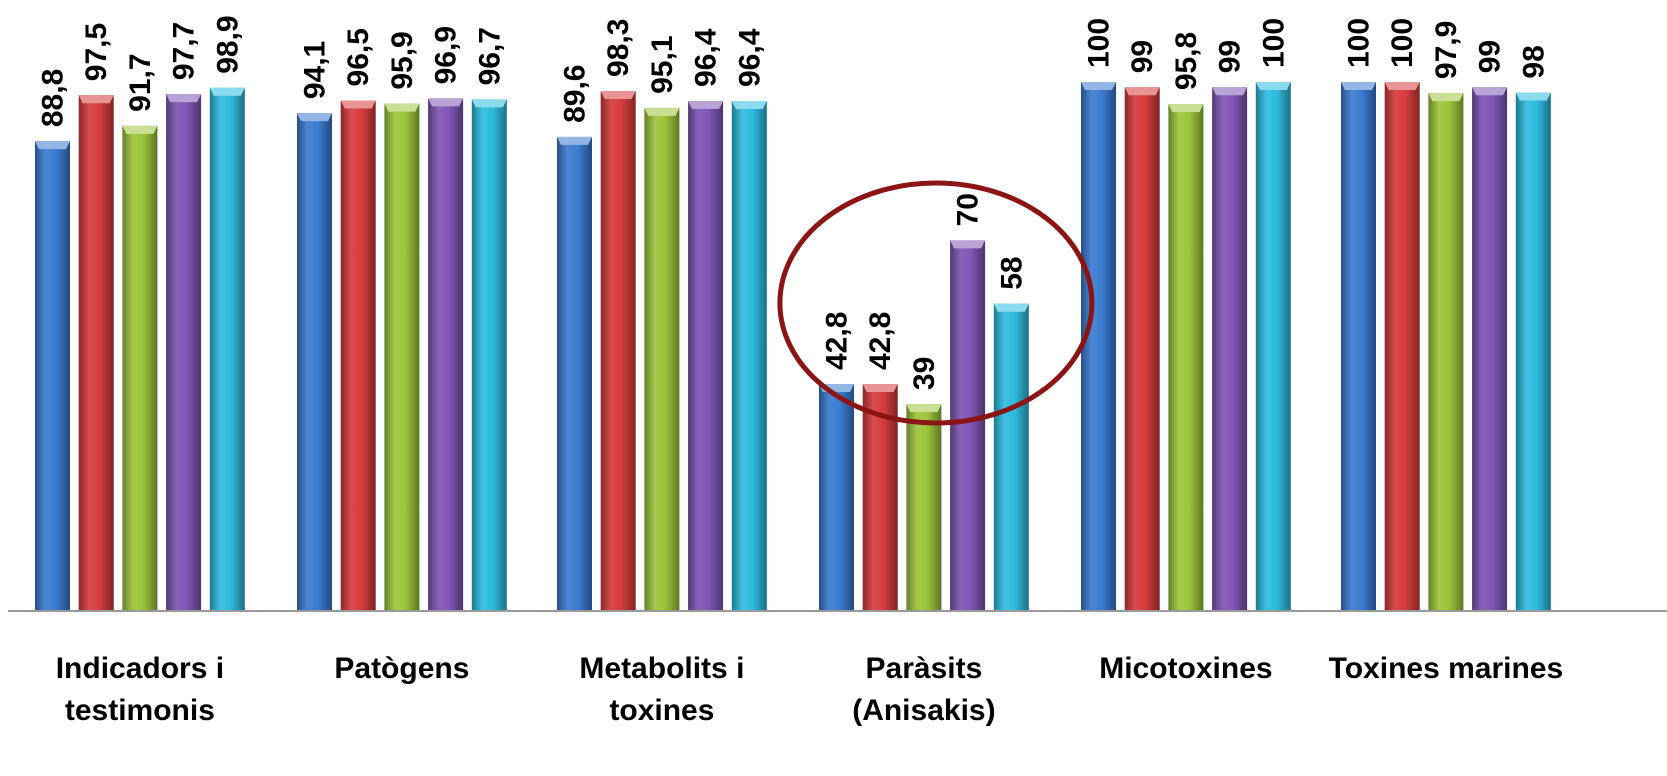 The image size is (1667, 776). What do you see at coordinates (924, 373) in the screenshot?
I see `data-label: 39` at bounding box center [924, 373].